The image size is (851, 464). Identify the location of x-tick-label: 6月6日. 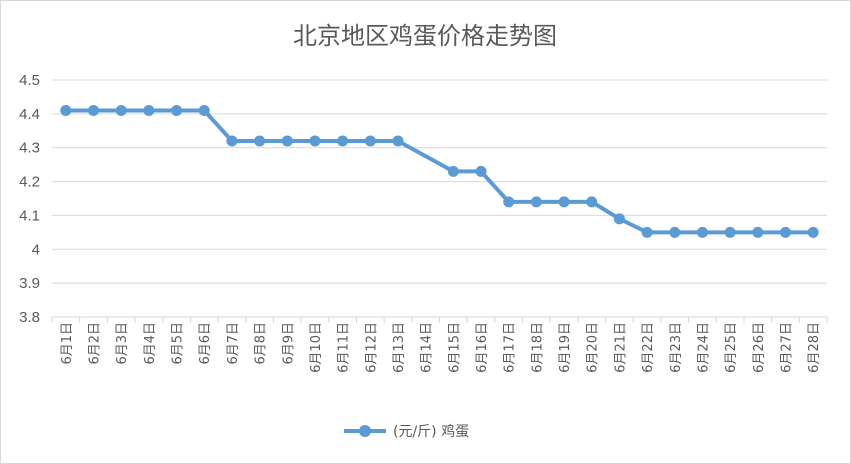
(205, 343).